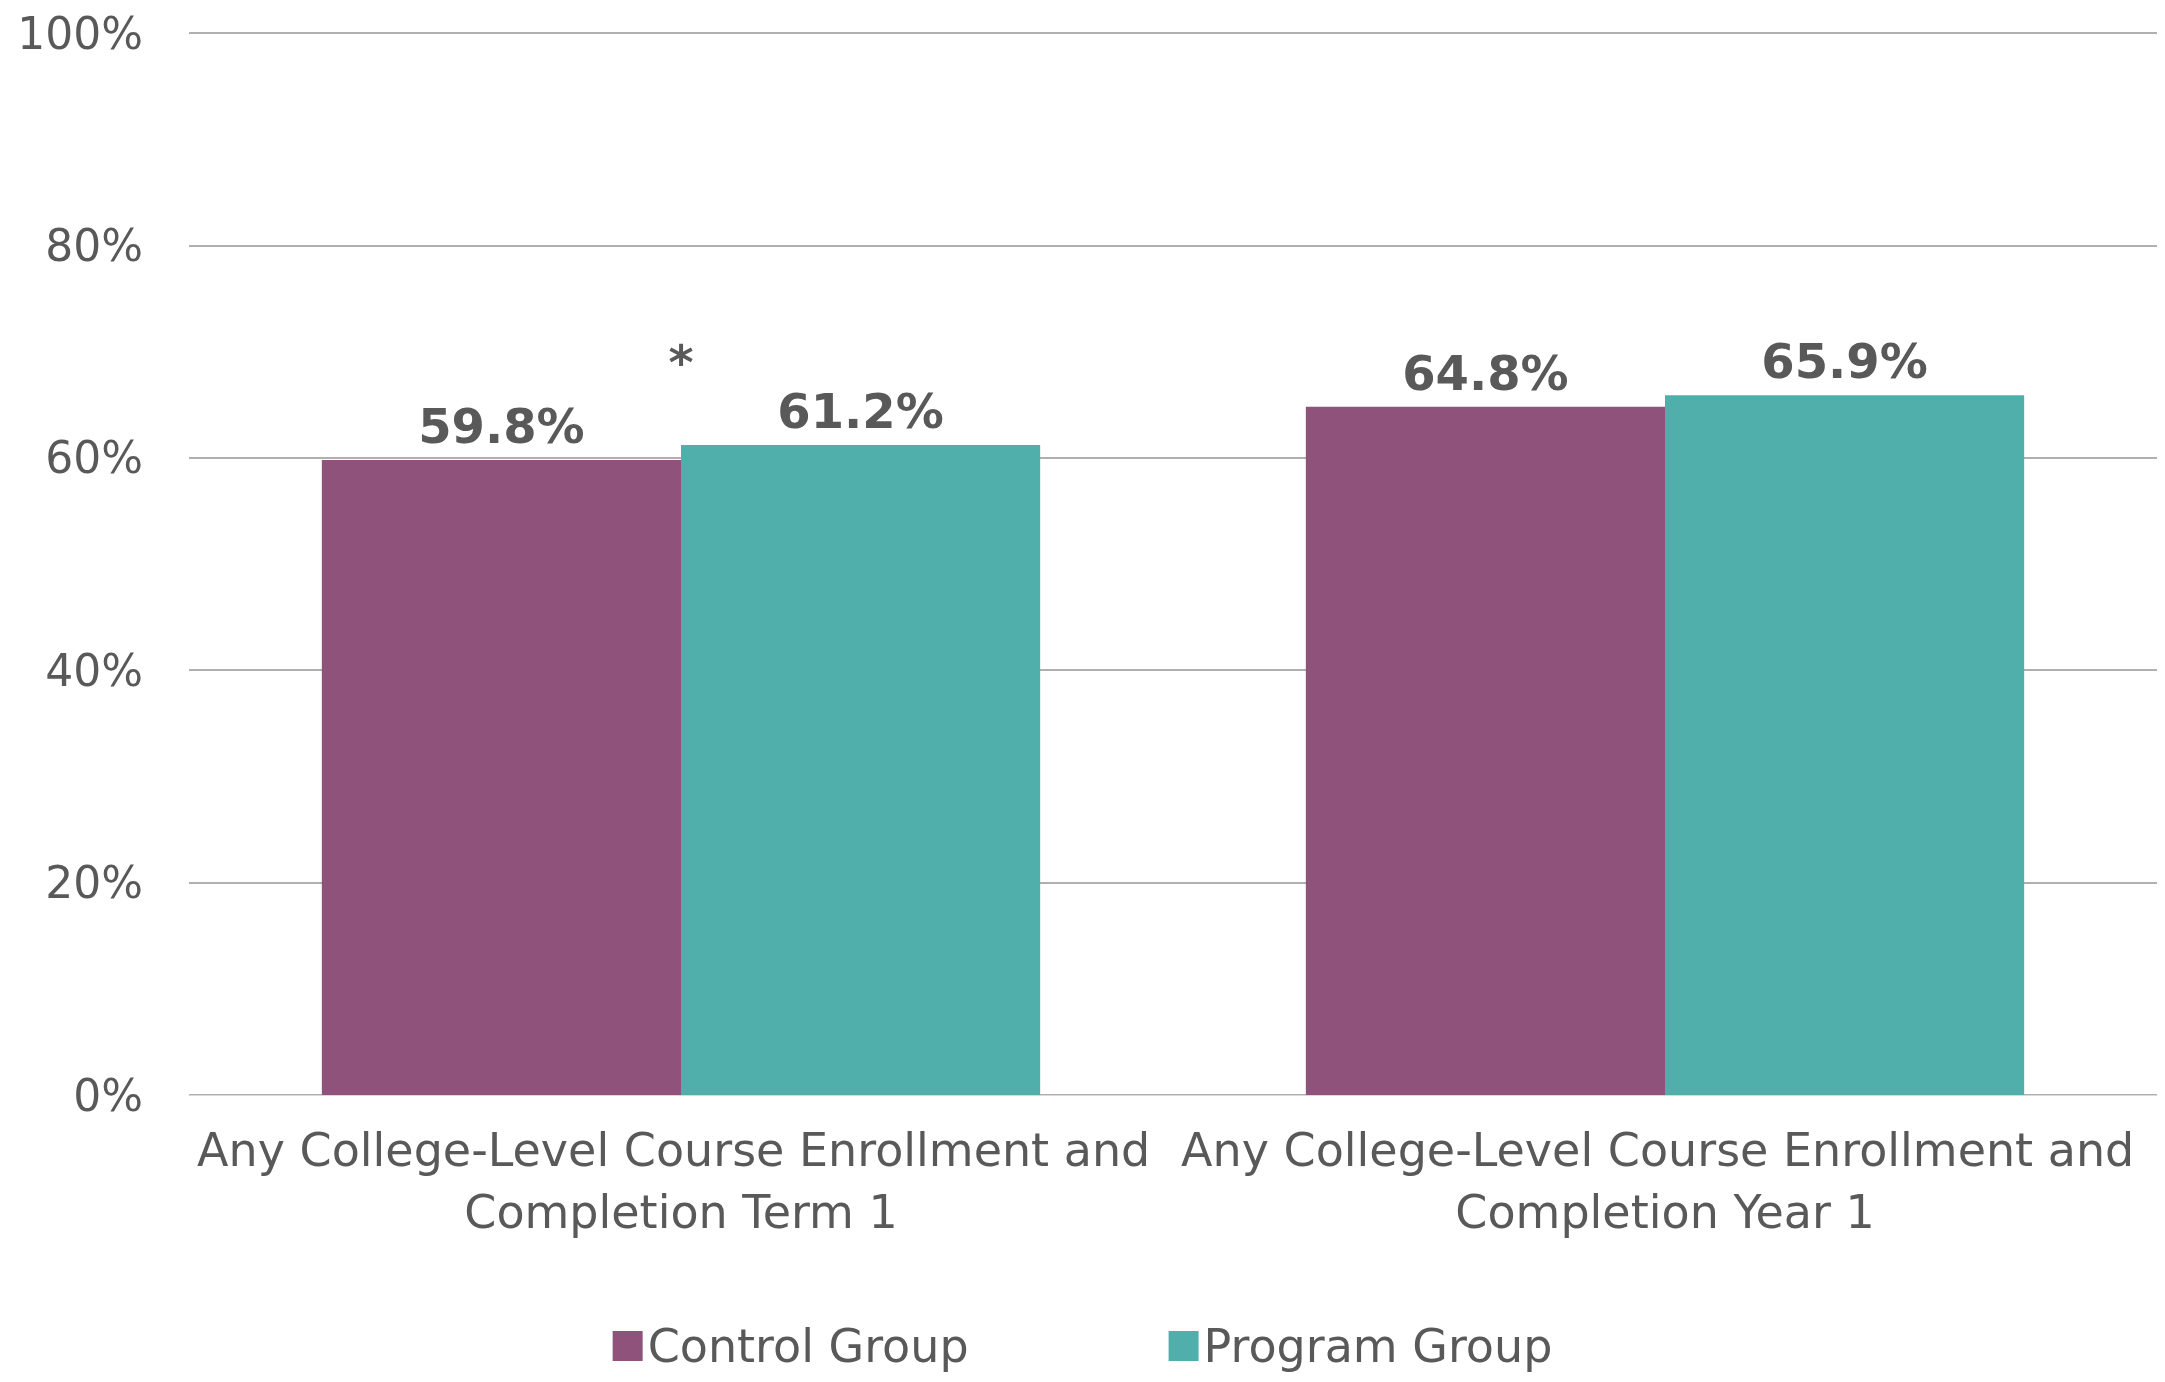 This screenshot has width=2165, height=1382. Describe the element at coordinates (94, 670) in the screenshot. I see `y-tick-label: 40%` at that location.